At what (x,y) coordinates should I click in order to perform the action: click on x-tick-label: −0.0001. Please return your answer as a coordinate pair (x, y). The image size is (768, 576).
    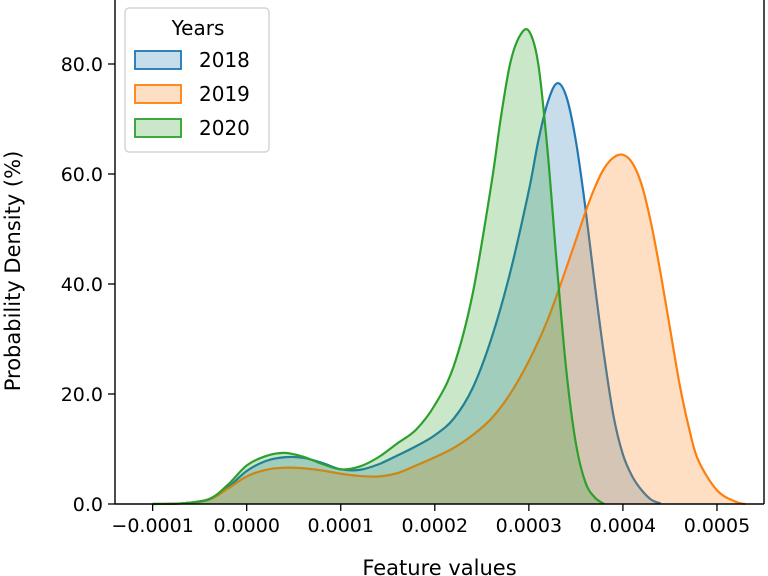
    Looking at the image, I should click on (152, 526).